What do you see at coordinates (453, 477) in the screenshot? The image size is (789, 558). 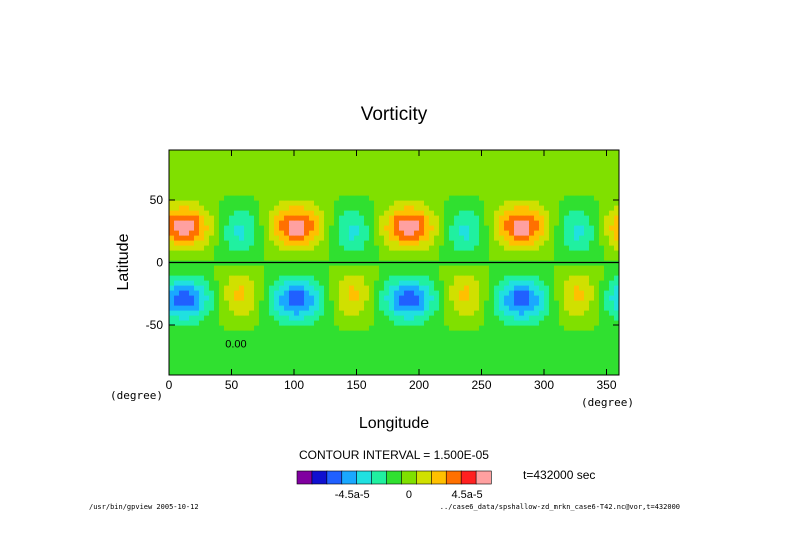 I see `colorbar-swatch` at bounding box center [453, 477].